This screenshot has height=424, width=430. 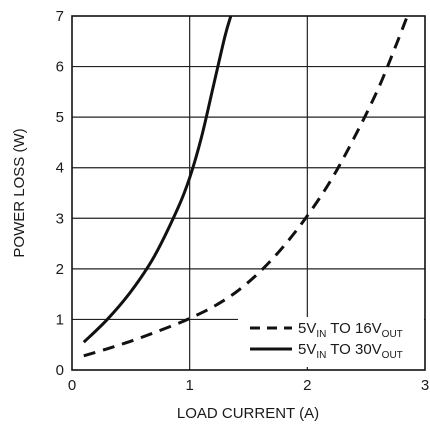 I want to click on legend-entry-1: 5VIN TO 16VOUT, so click(x=350, y=330).